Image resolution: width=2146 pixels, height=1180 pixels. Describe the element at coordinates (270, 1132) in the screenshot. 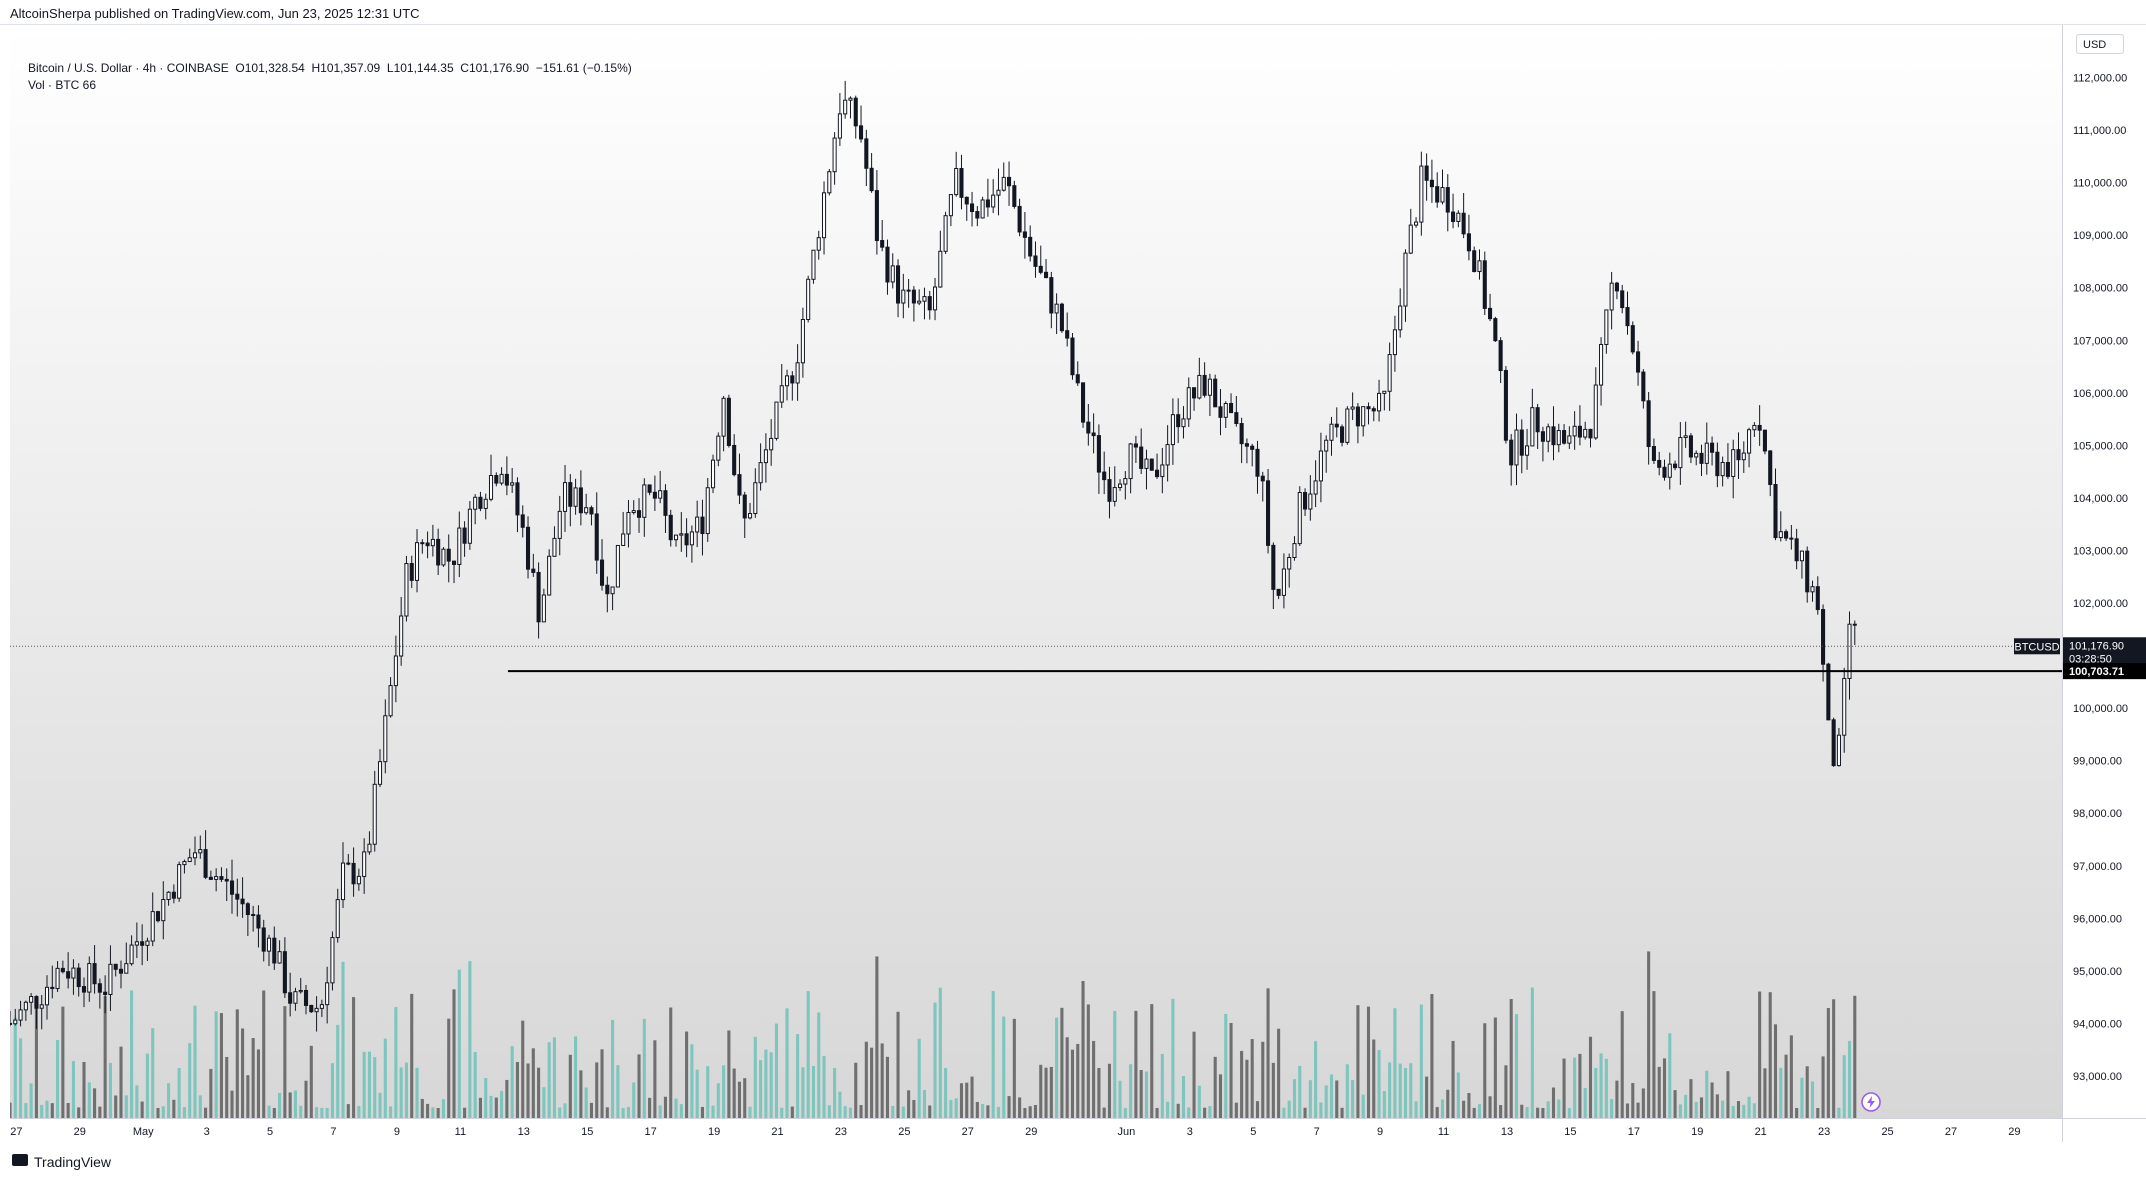

I see `time-tick-label: 5` at that location.